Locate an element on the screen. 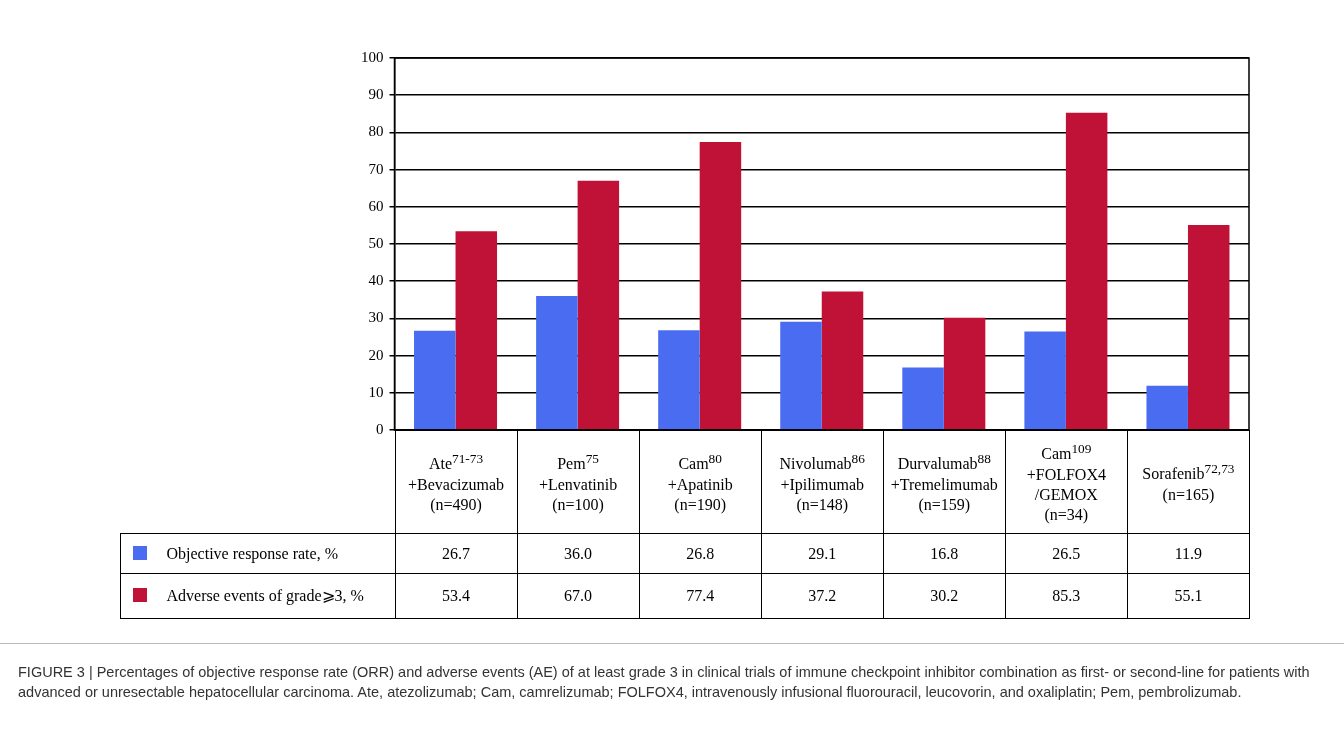 Image resolution: width=1344 pixels, height=742 pixels. data-label: 26.5 is located at coordinates (1066, 553).